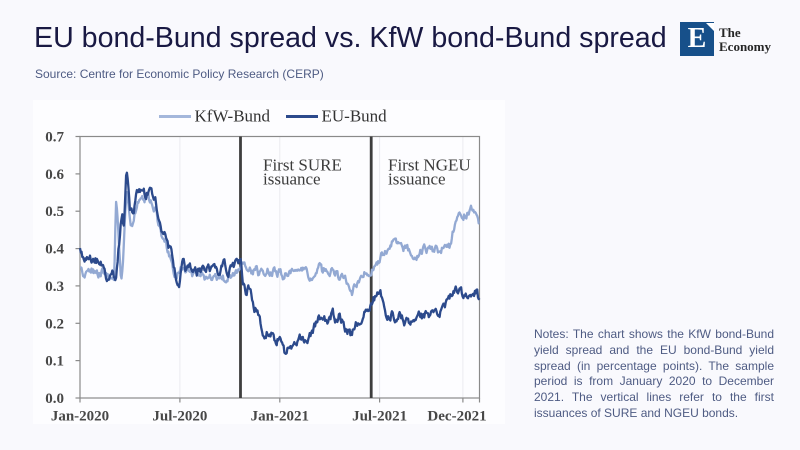  What do you see at coordinates (80, 417) in the screenshot?
I see `svg-text: Jan-2020` at bounding box center [80, 417].